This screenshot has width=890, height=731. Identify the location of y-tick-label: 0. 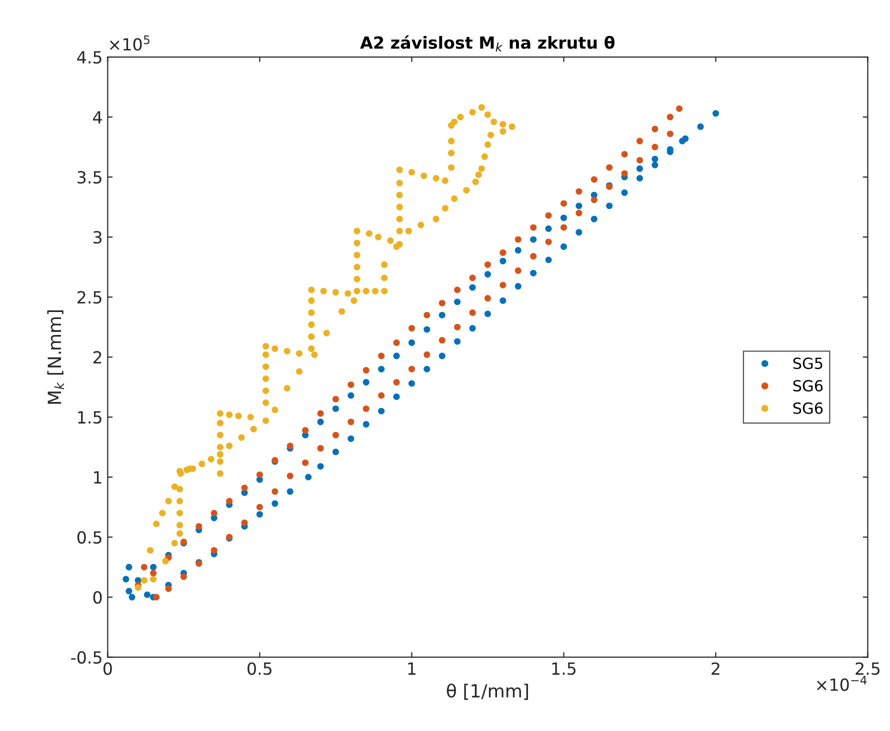
(97, 597).